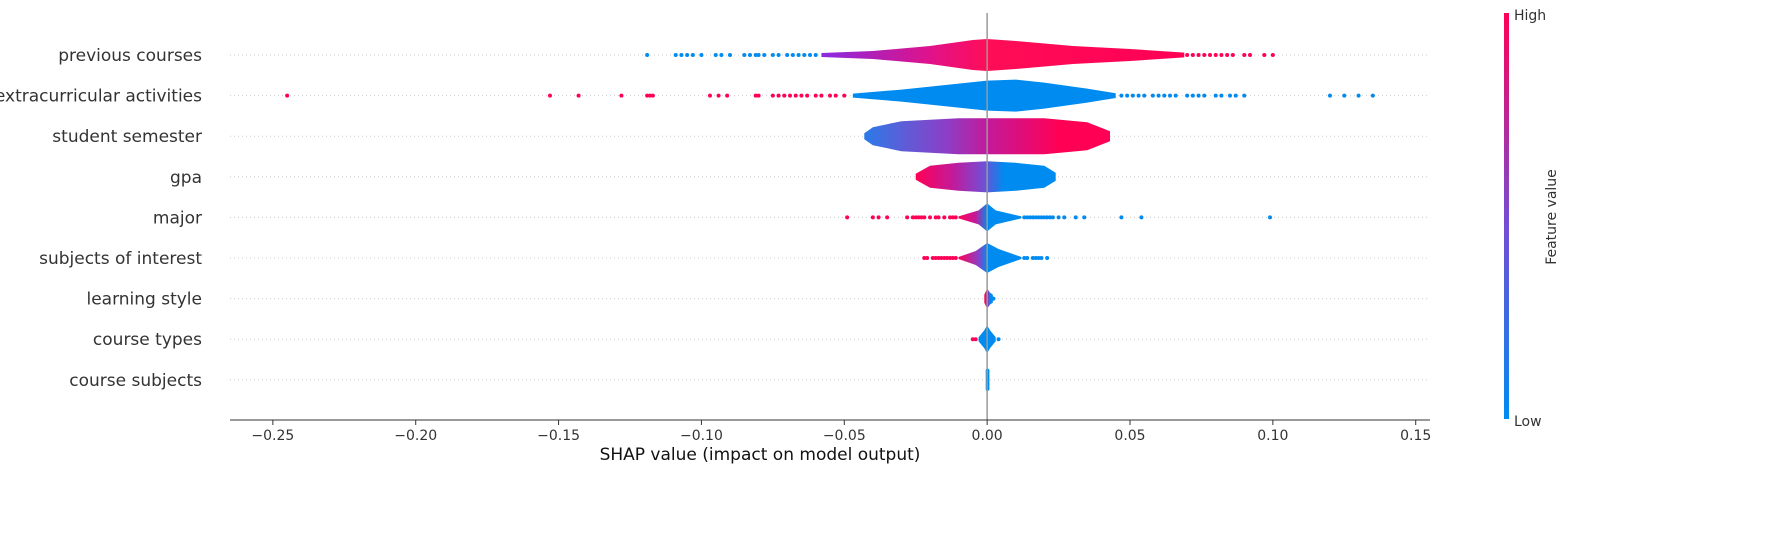 The height and width of the screenshot is (536, 1785). I want to click on feature-label: course types, so click(147, 340).